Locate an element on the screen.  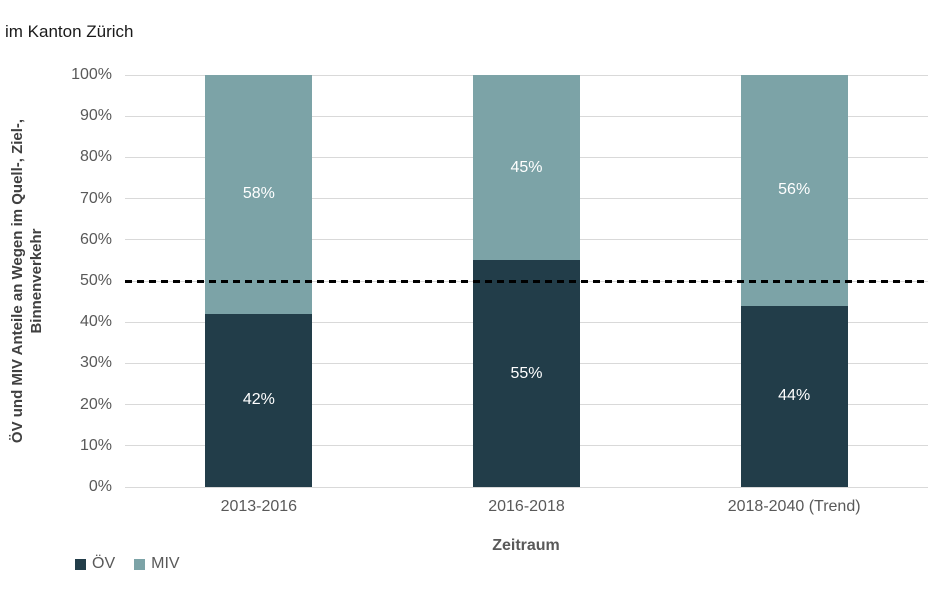
y-tick-label: 80% is located at coordinates (95, 157).